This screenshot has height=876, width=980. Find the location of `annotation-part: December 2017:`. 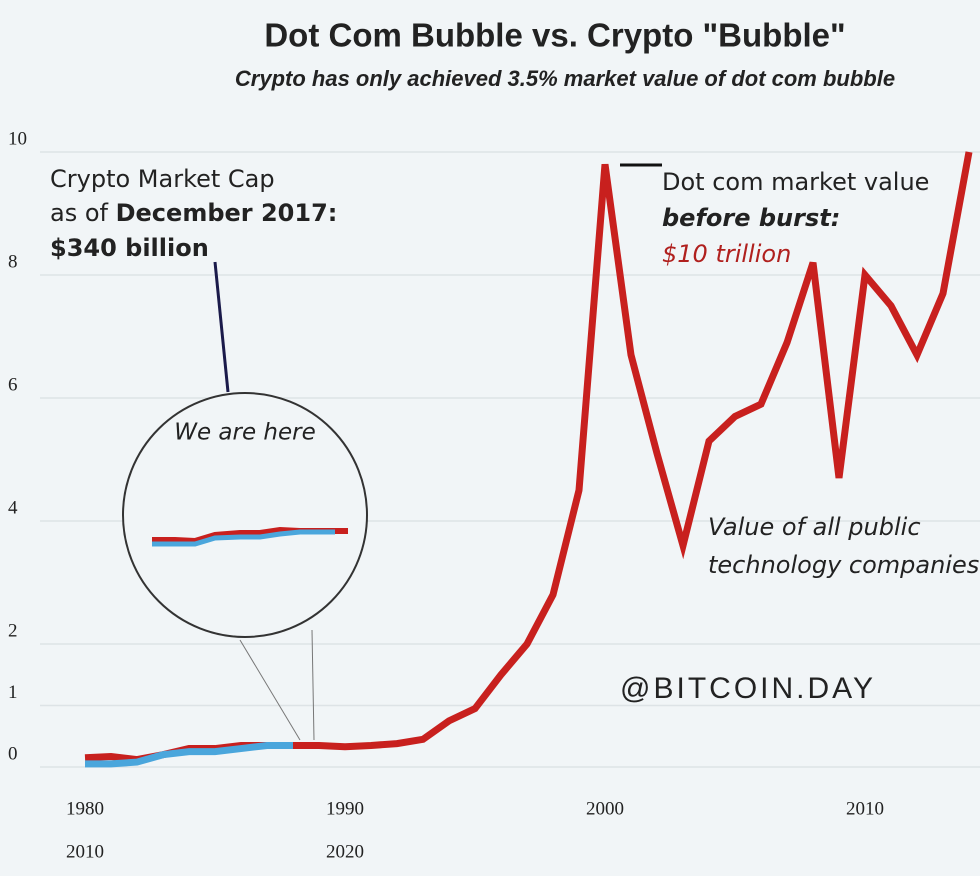

annotation-part: December 2017: is located at coordinates (227, 213).